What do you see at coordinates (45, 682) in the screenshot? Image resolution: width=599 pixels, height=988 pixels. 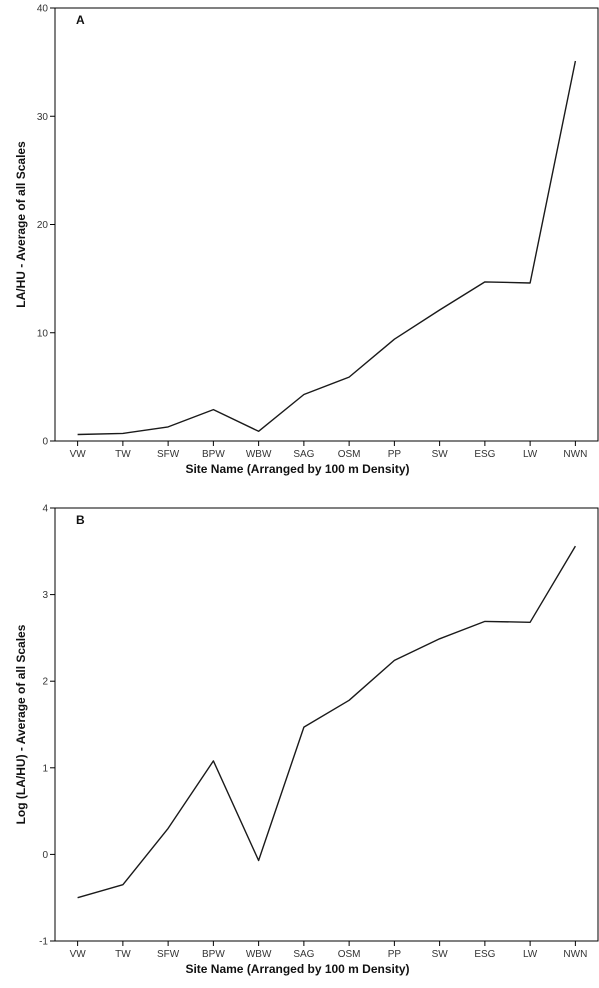 I see `y-tick-label: 2` at bounding box center [45, 682].